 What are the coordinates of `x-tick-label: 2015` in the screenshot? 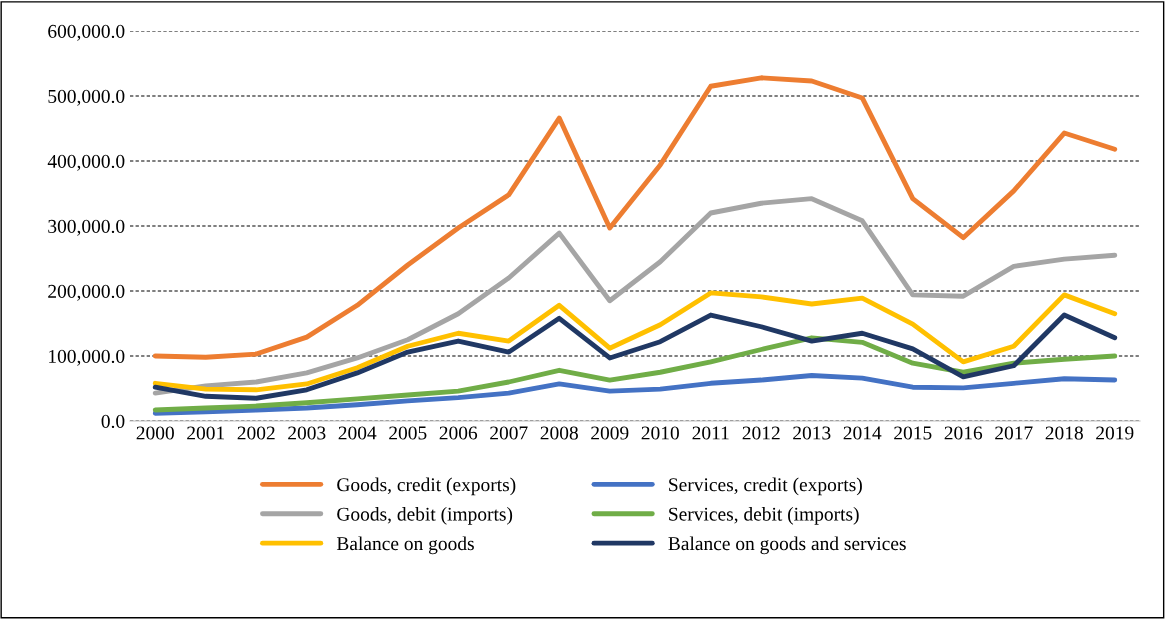 It's located at (913, 433).